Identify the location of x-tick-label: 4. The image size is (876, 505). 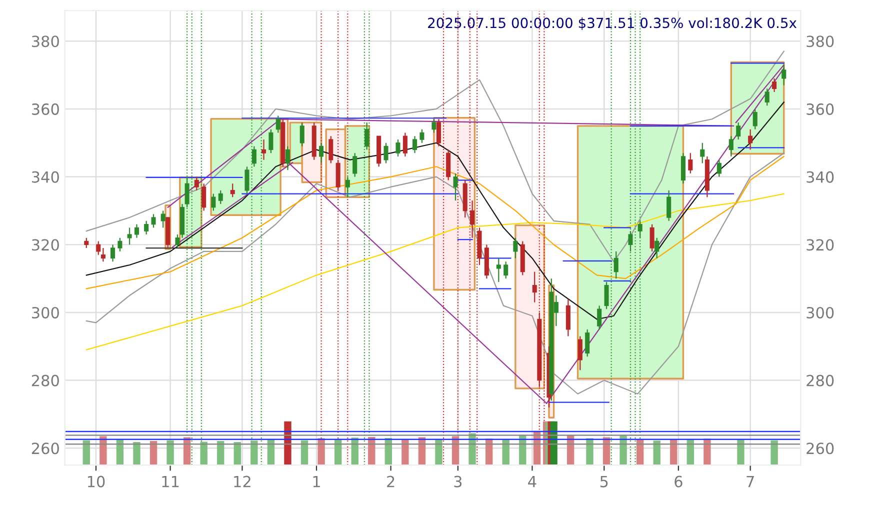
(532, 482).